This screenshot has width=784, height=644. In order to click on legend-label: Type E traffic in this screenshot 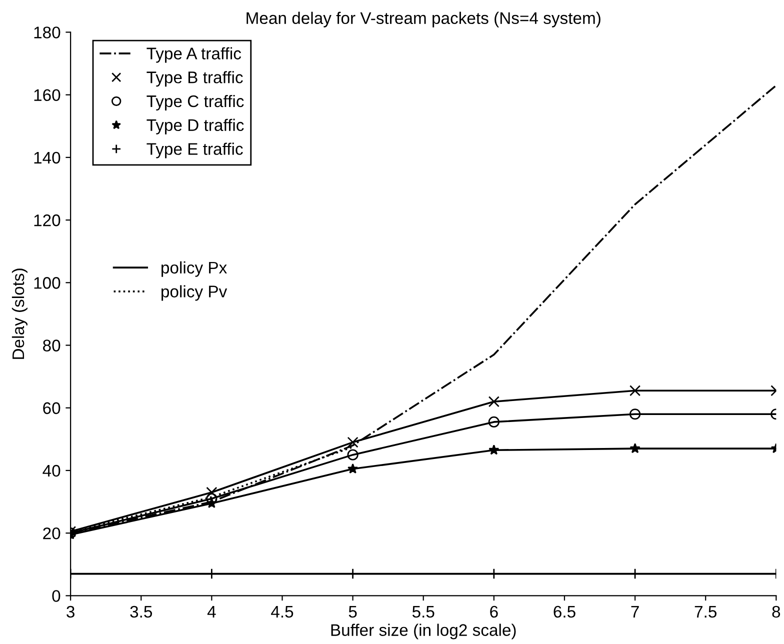, I will do `click(194, 150)`.